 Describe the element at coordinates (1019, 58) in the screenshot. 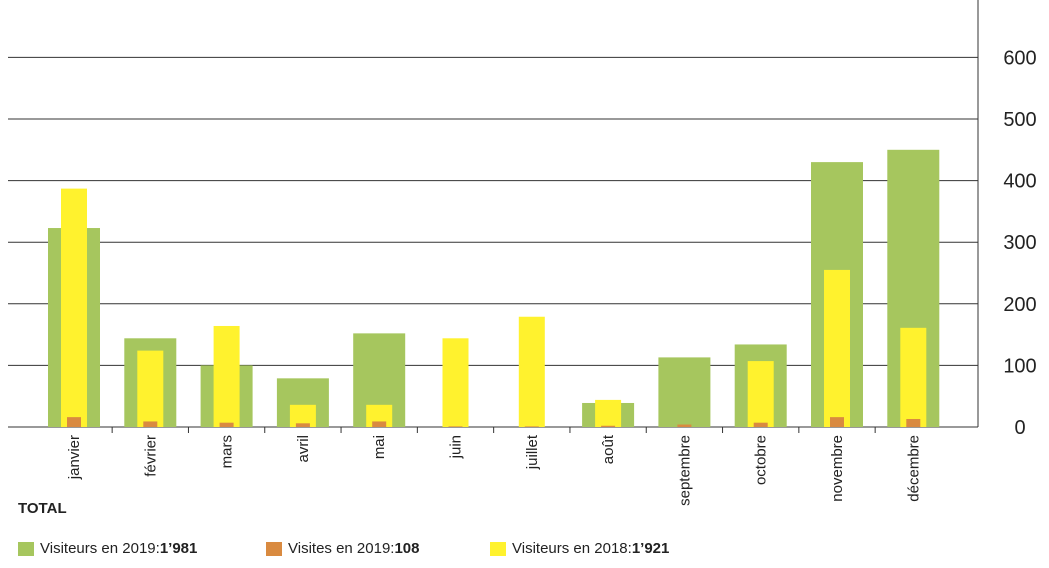

I see `y-tick-label-600: 600` at that location.